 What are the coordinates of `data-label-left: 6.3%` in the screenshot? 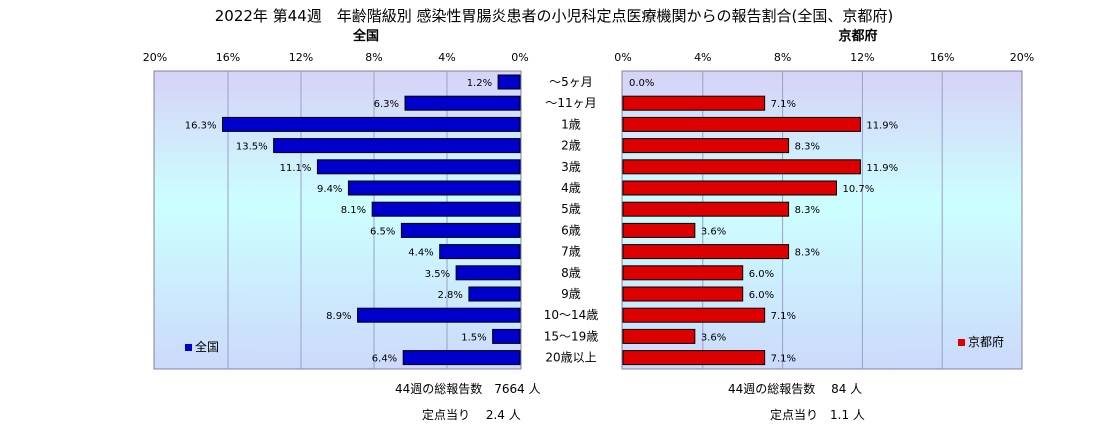 It's located at (386, 104).